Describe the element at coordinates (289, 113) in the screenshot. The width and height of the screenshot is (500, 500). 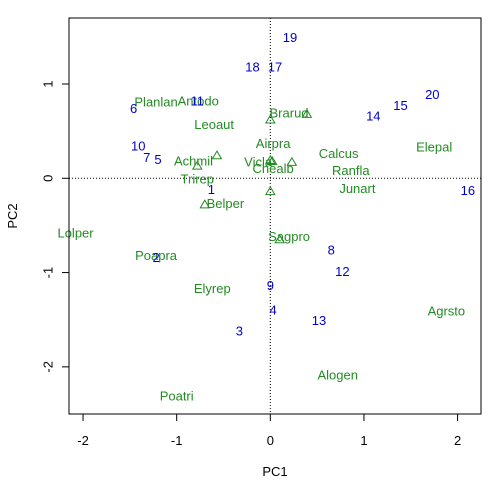
I see `species-label: Brarud` at that location.